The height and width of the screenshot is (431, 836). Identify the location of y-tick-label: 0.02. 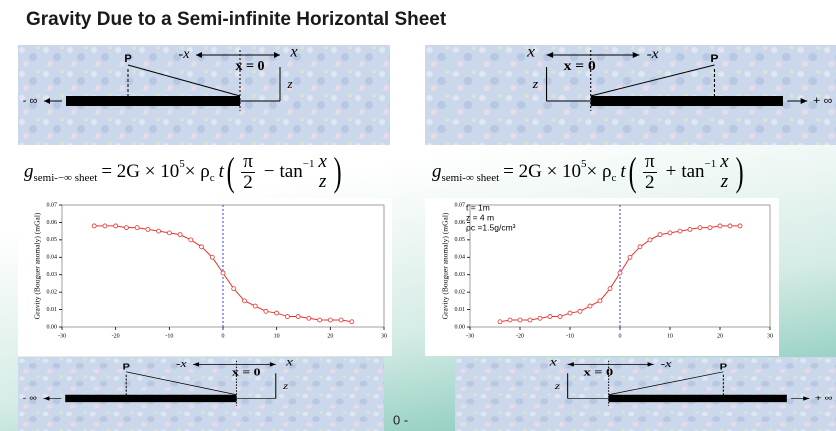
(52, 293).